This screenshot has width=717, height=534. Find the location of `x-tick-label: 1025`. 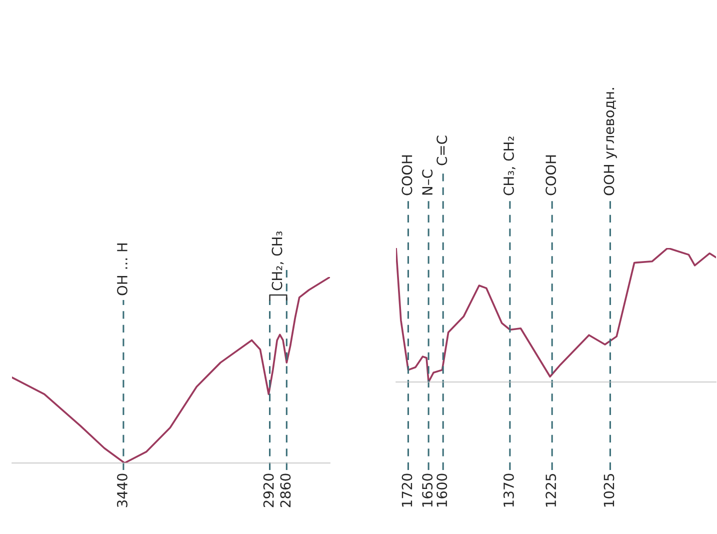

x-tick-label: 1025 is located at coordinates (609, 490).